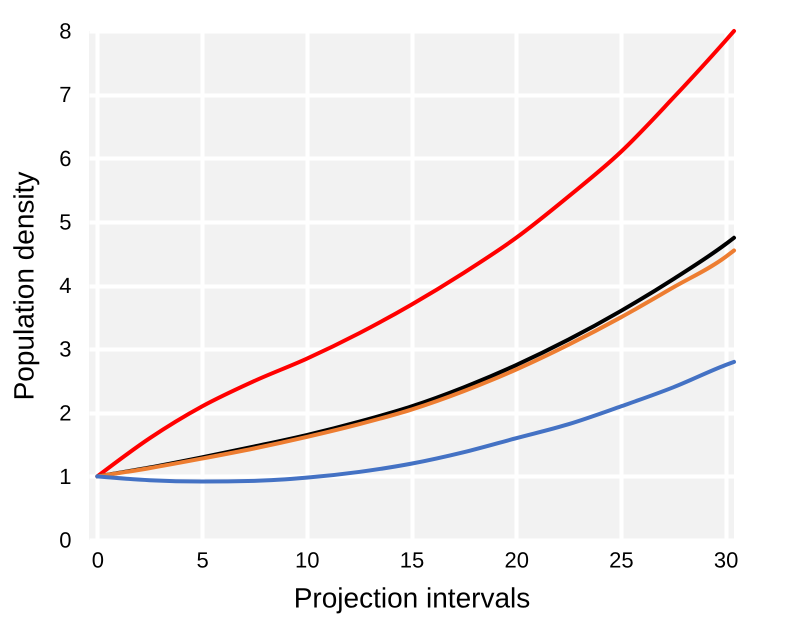  What do you see at coordinates (65, 540) in the screenshot?
I see `y-tick-label: 0` at bounding box center [65, 540].